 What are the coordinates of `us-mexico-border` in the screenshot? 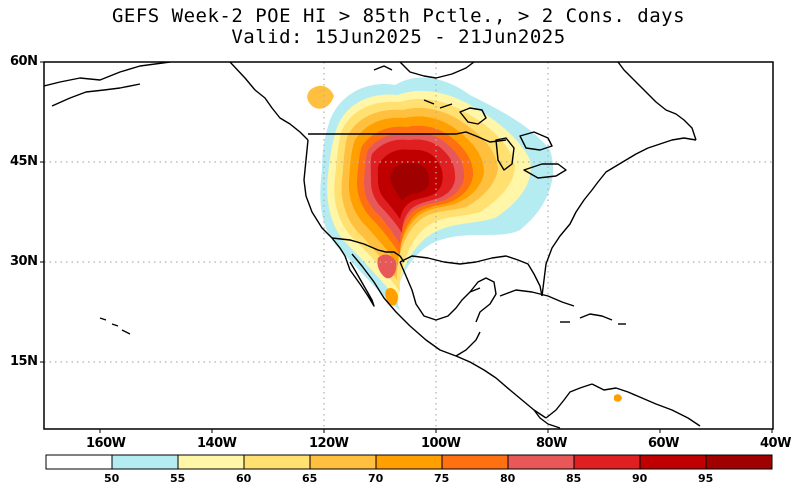 It's located at (368, 250).